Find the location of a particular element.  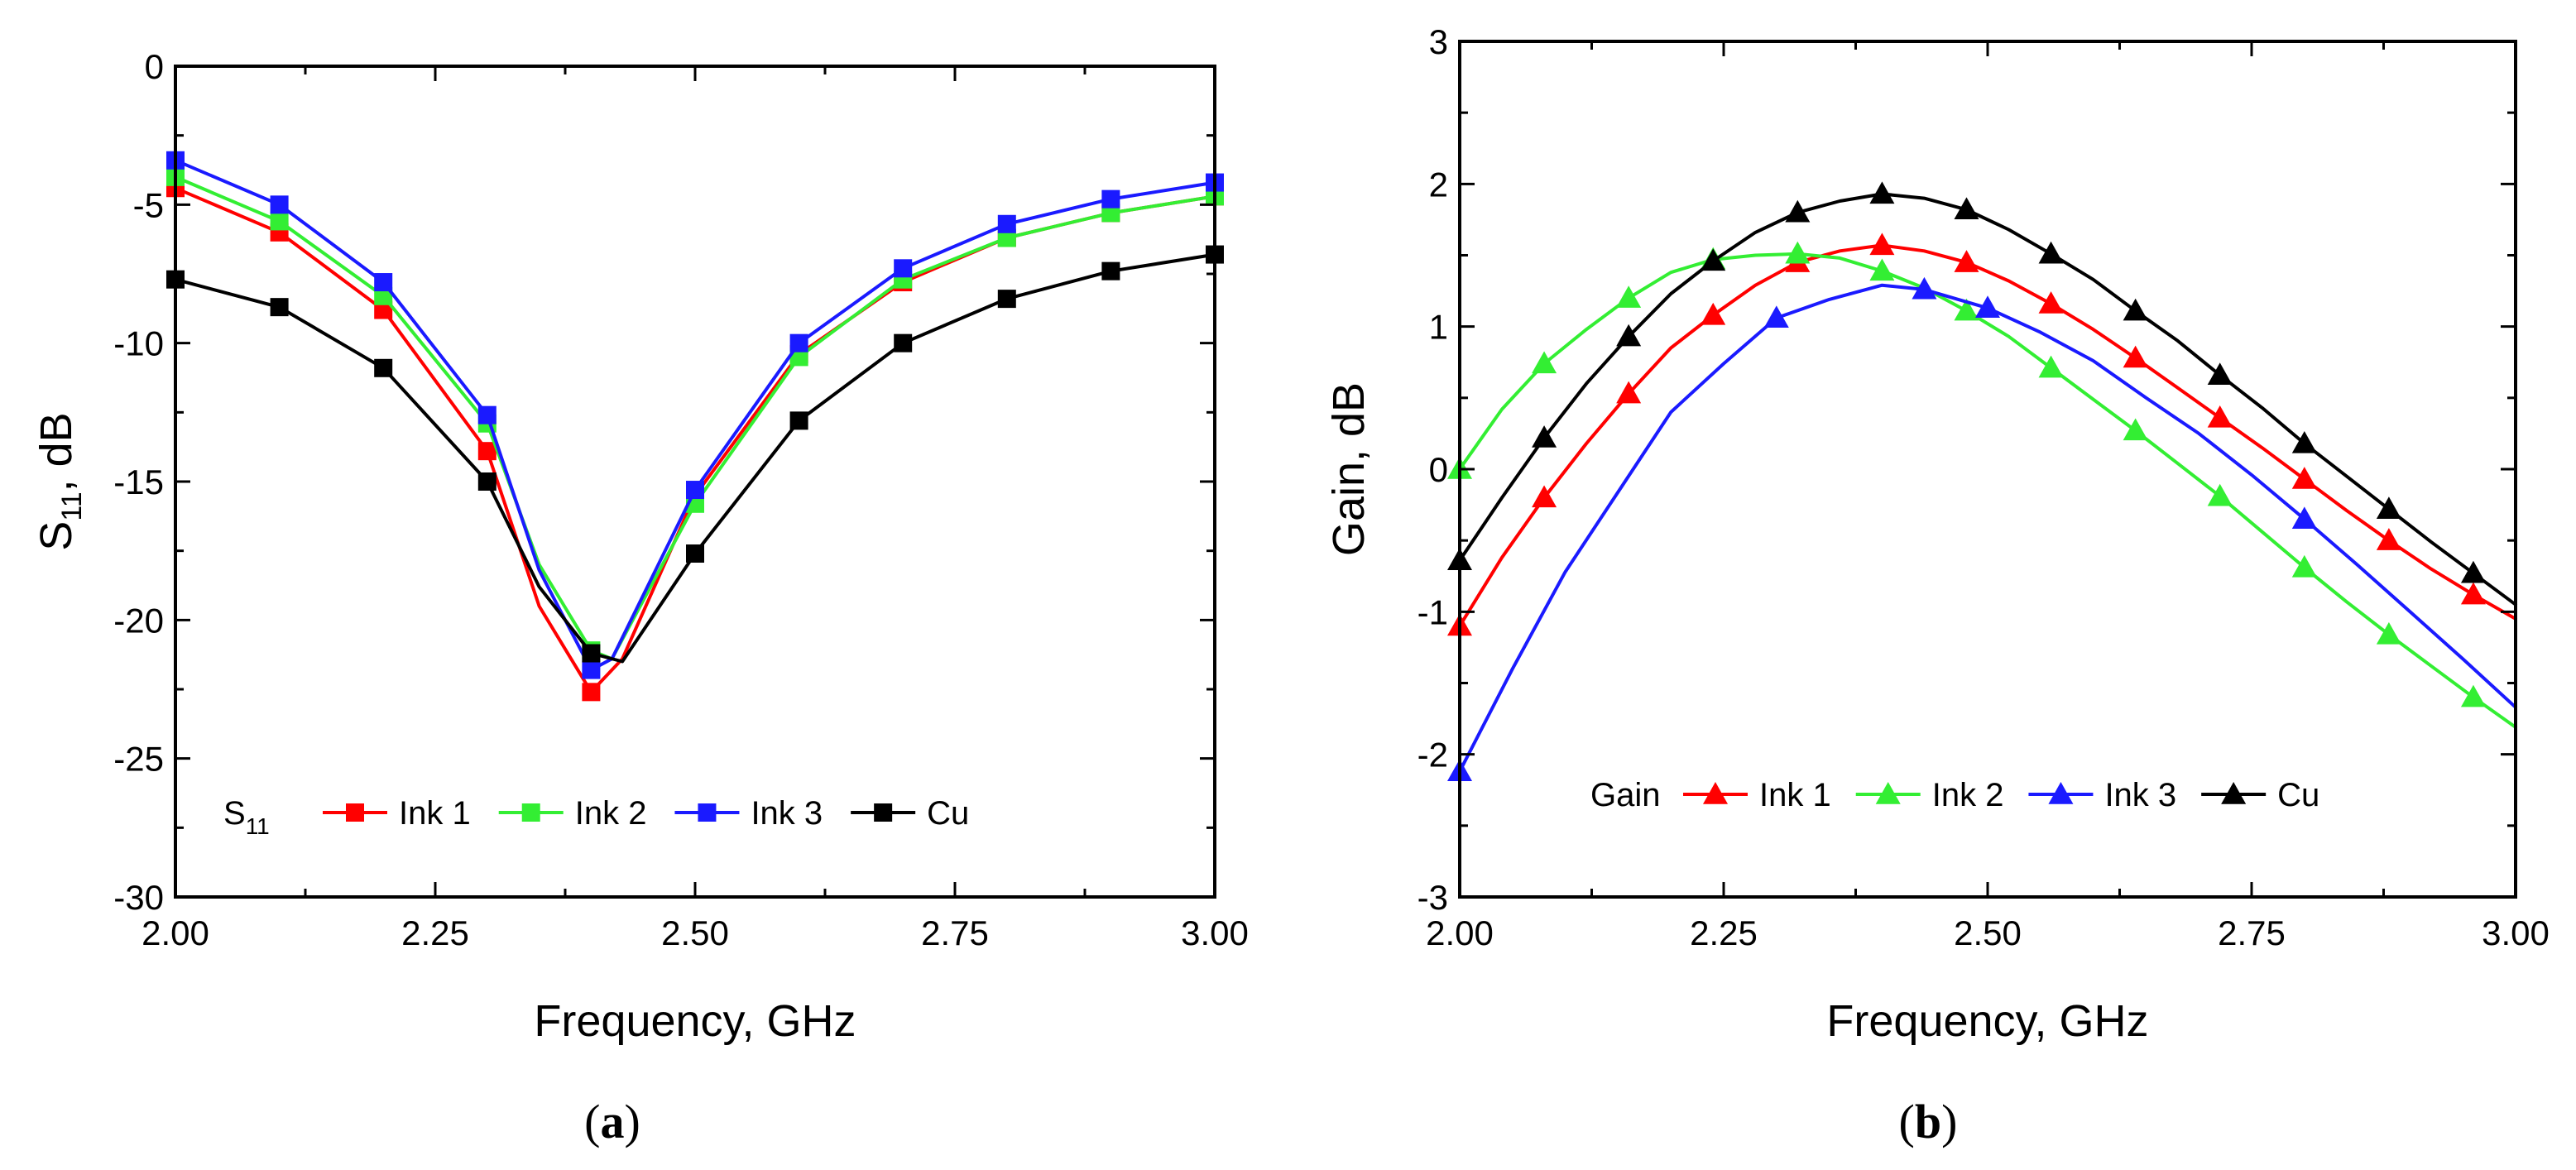

chart-b-y-tick-label-5: -2 is located at coordinates (1433, 755).